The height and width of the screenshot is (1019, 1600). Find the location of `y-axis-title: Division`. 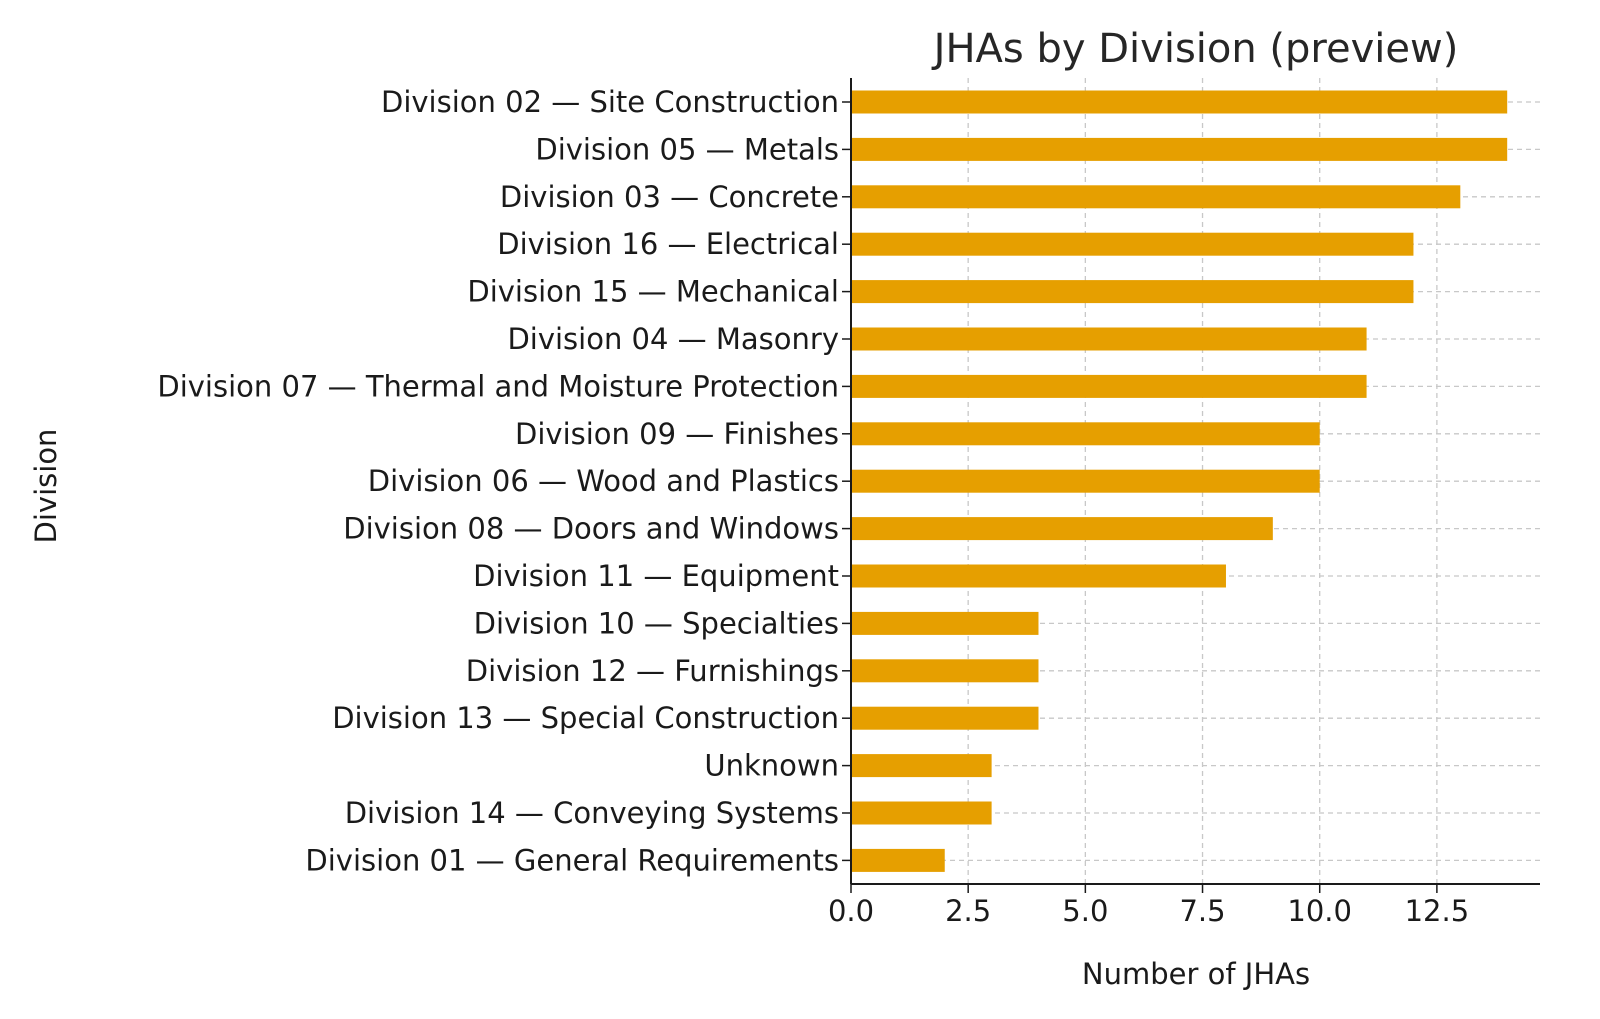

y-axis-title: Division is located at coordinates (46, 486).